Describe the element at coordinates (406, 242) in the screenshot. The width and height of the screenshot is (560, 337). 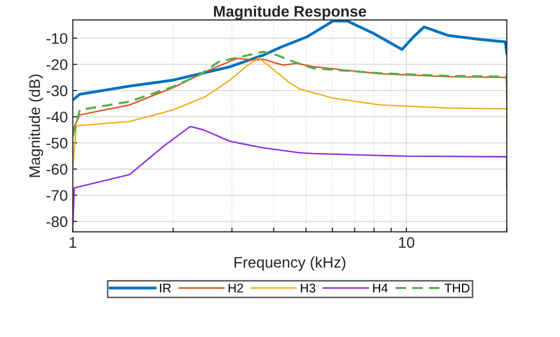
I see `x-tick-label: 10` at that location.